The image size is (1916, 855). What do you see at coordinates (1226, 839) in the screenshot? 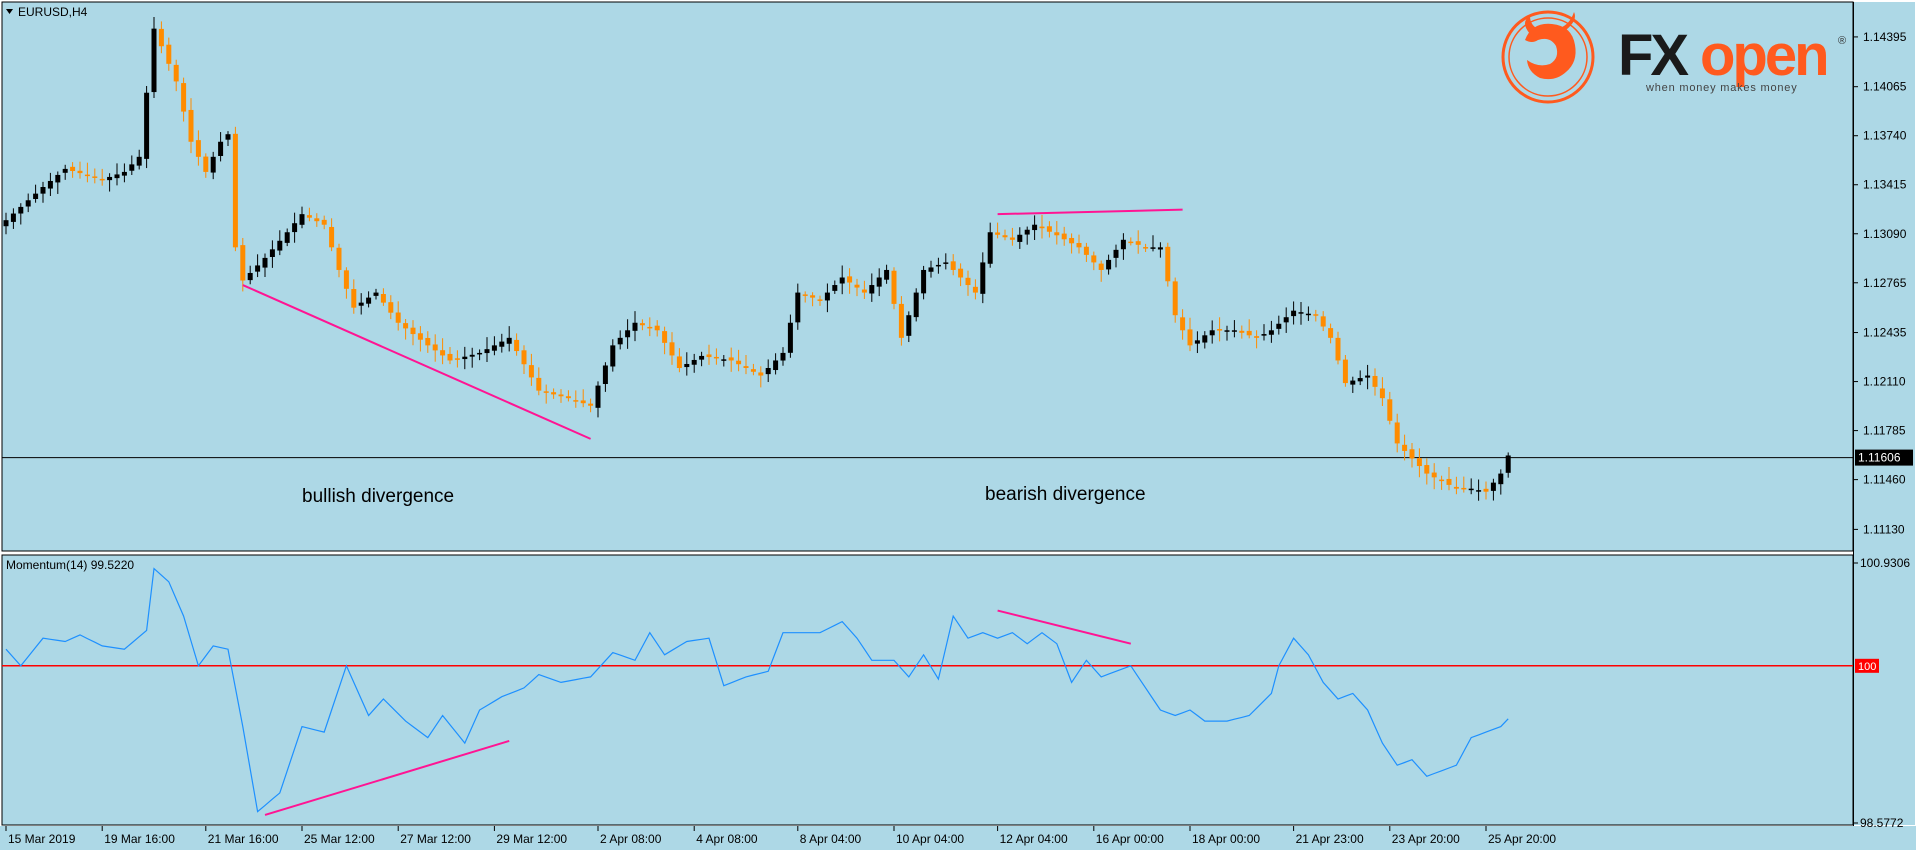
I see `time-tick-label: 18 Apr 00:00` at bounding box center [1226, 839].